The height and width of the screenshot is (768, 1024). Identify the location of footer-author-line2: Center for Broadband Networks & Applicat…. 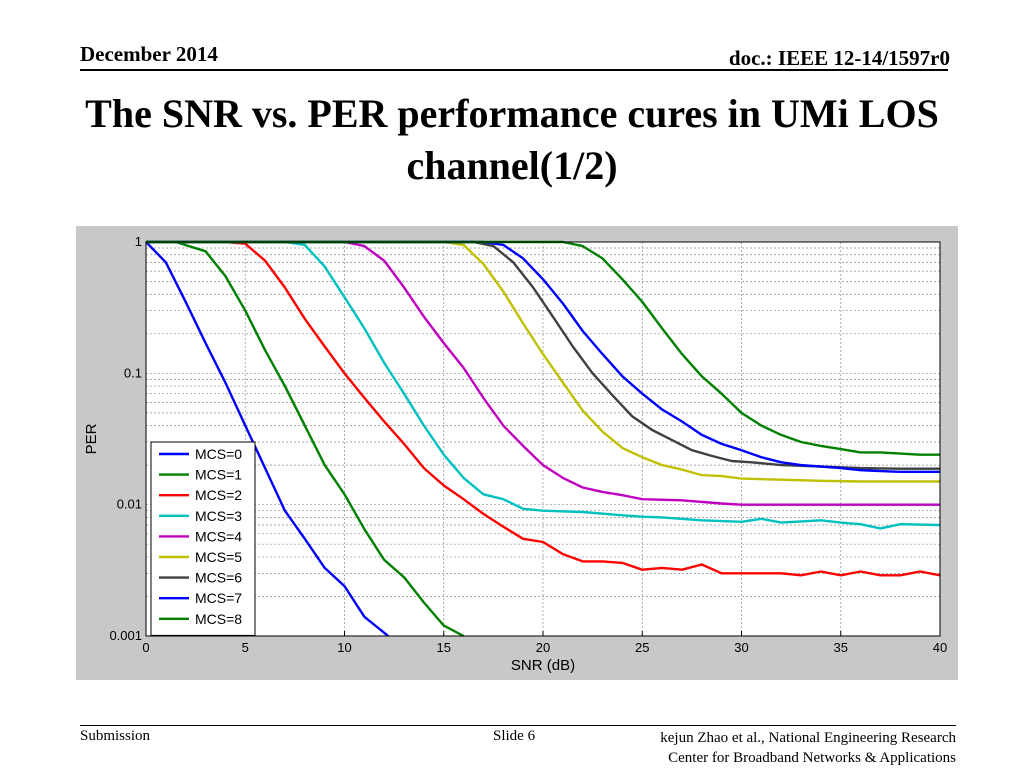
(812, 758).